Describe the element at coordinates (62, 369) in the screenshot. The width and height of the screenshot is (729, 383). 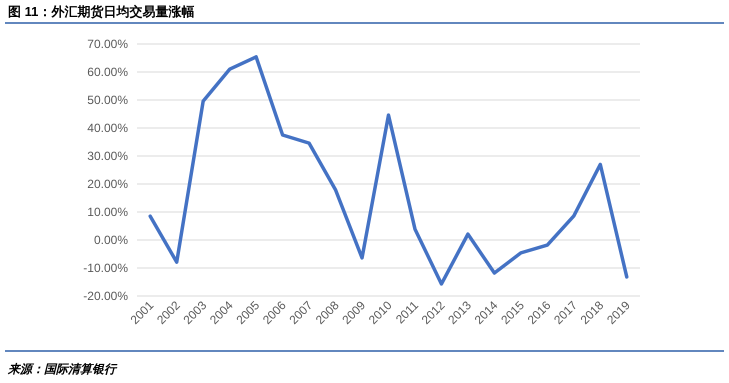
I see `source-note: 来源：国际清算银行` at that location.